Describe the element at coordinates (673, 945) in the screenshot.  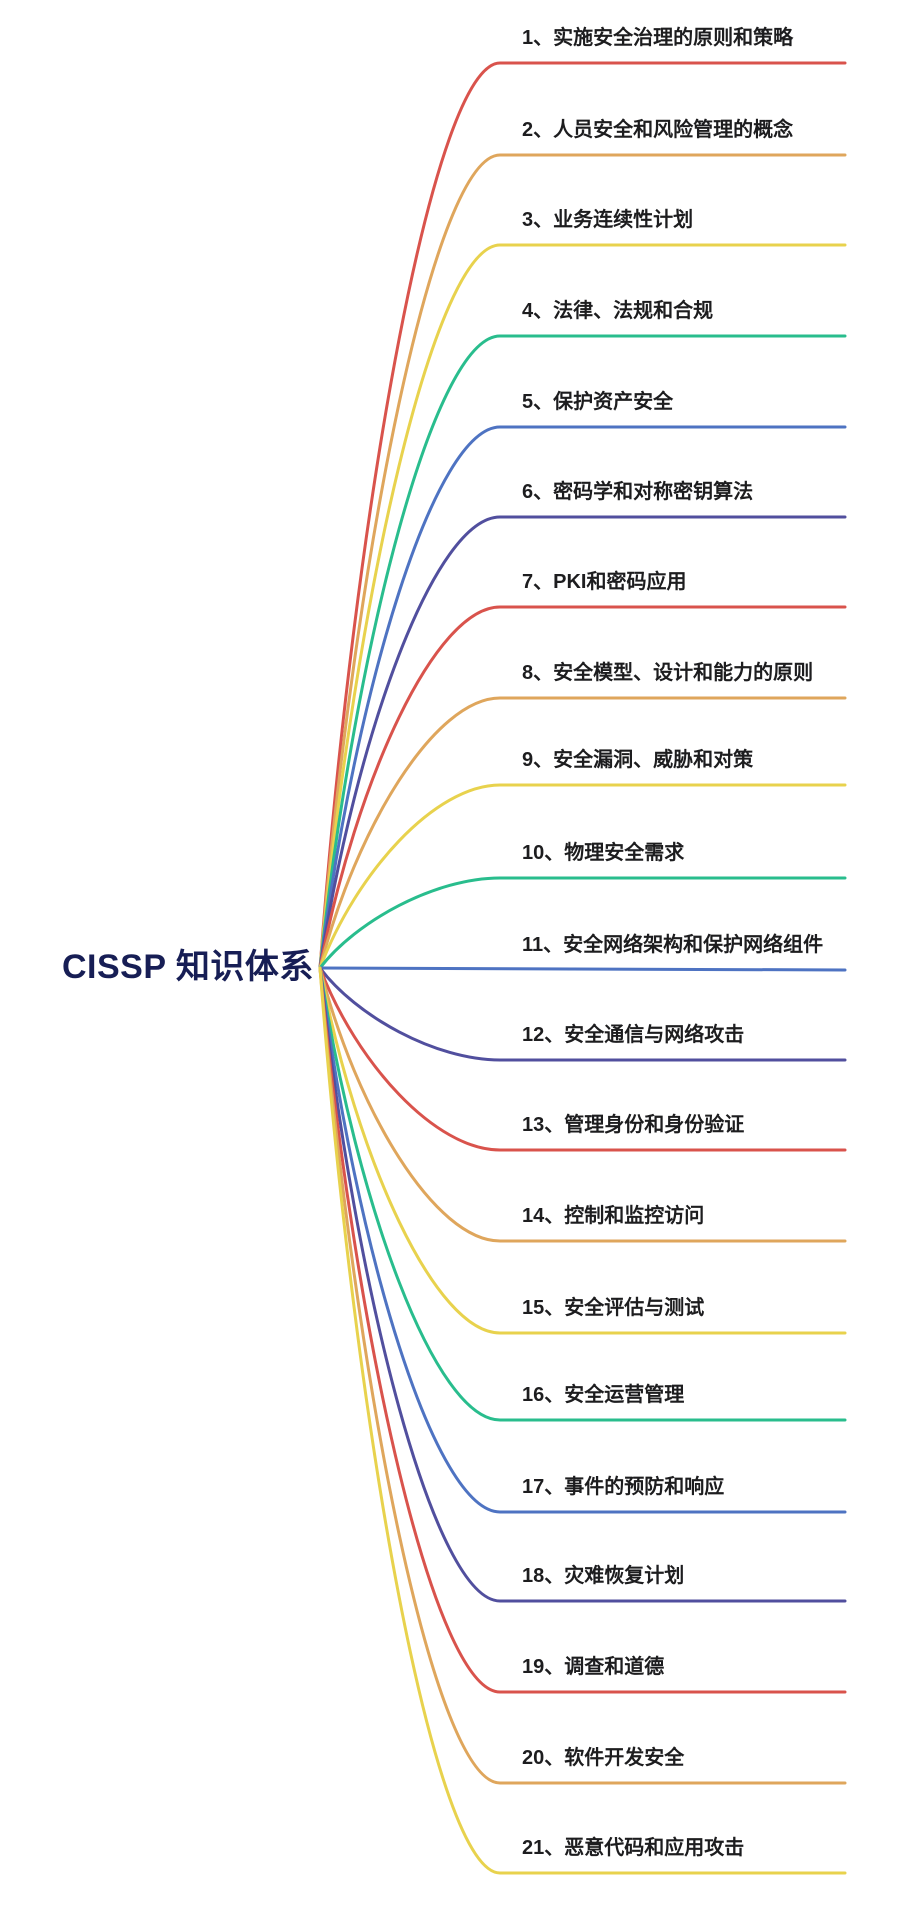
I see `topic-node-11: 11、安全网络架构和保护网络组件` at that location.